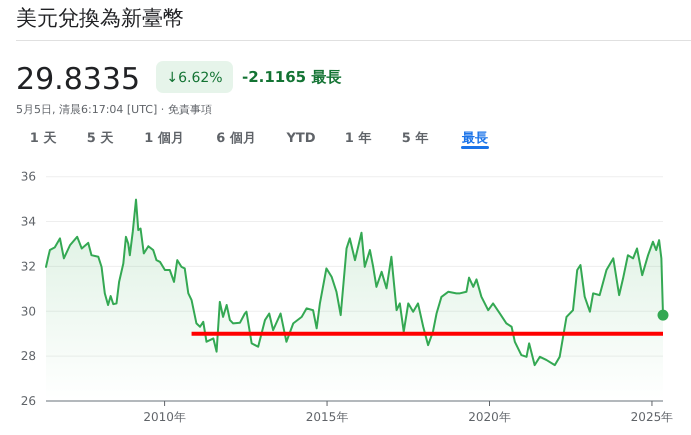  I want to click on text: 1 年, so click(358, 138).